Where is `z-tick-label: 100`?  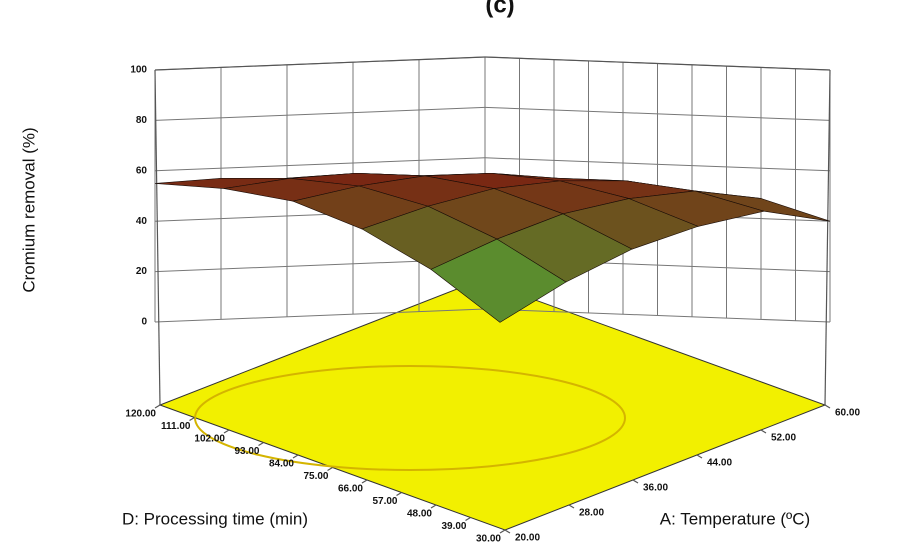
z-tick-label: 100 is located at coordinates (138, 70).